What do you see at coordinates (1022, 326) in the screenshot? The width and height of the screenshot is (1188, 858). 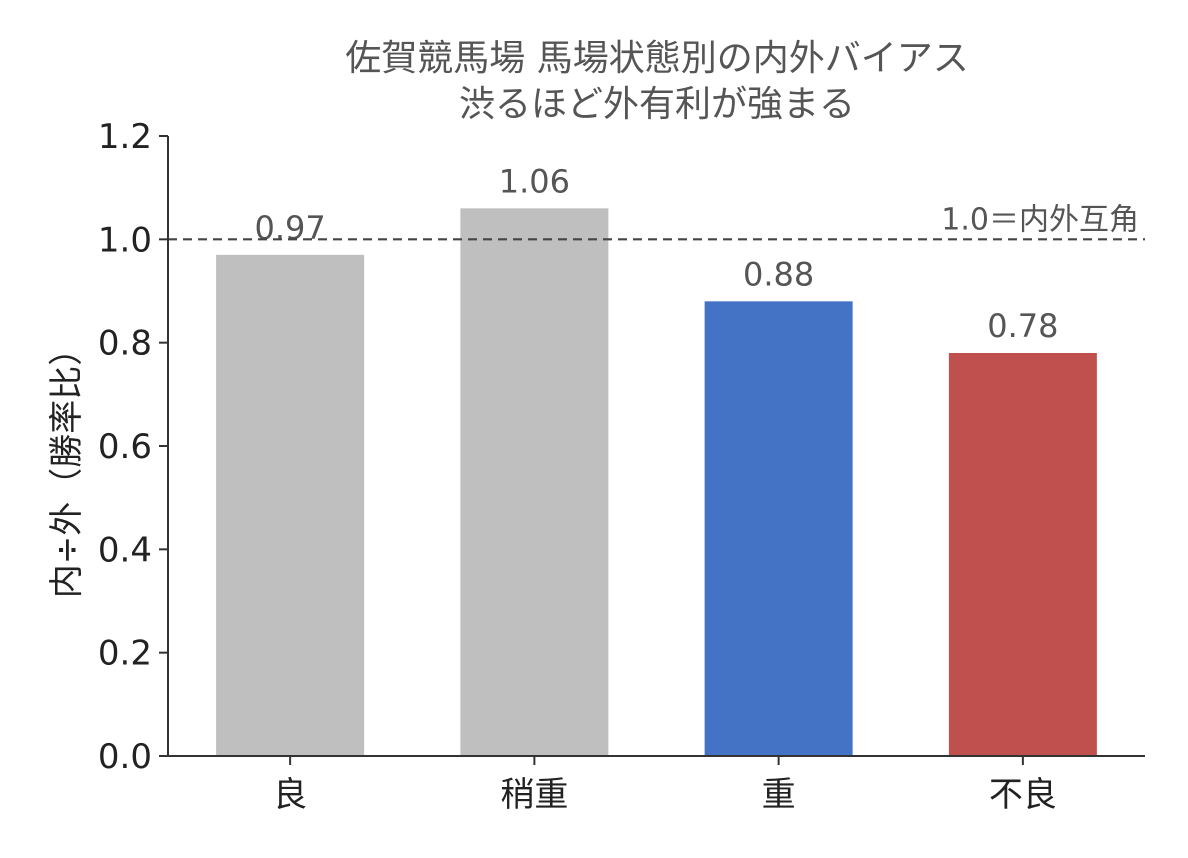 I see `bar-value-label: 0.78` at bounding box center [1022, 326].